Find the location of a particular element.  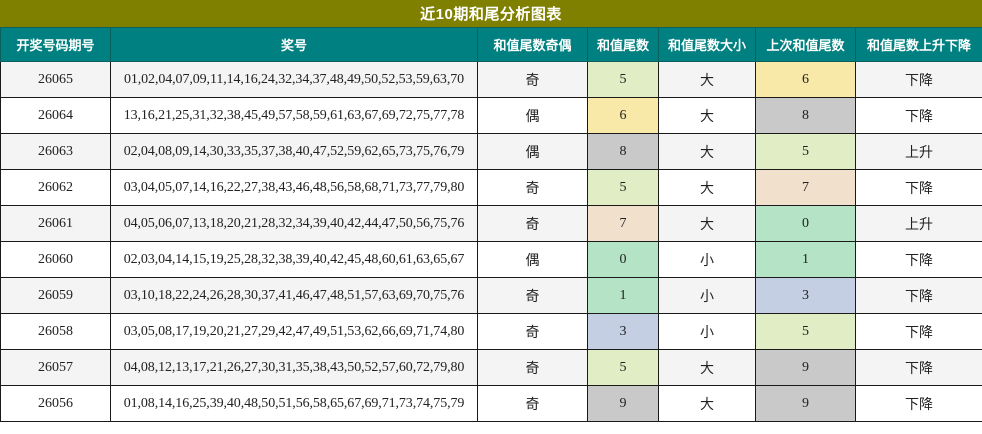

cell-period: 26059 is located at coordinates (55, 295).